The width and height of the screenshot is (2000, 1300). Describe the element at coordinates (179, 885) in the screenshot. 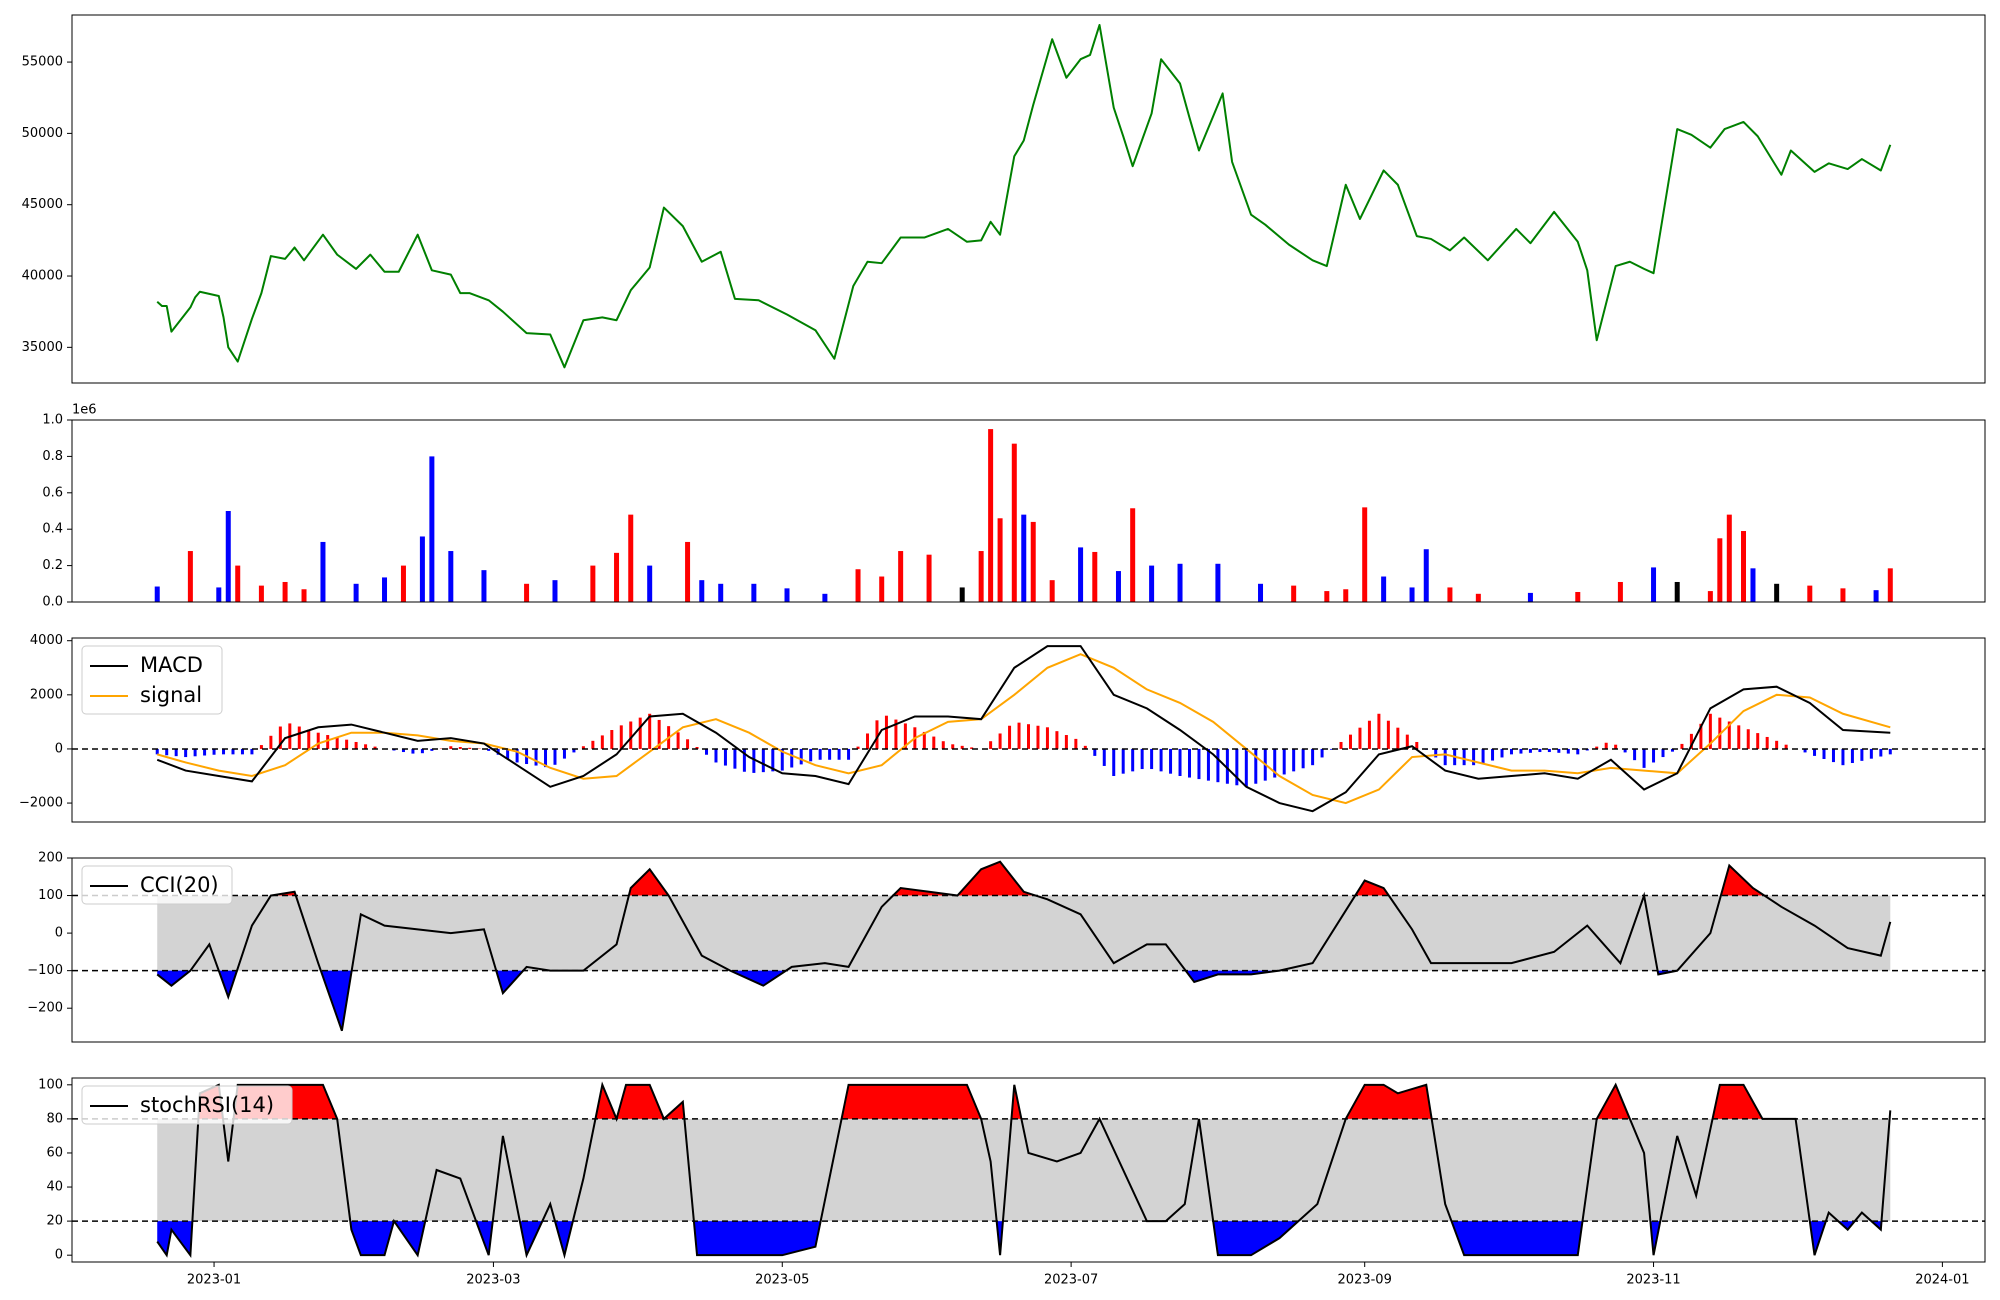

I see `legend-label: CCI(20)` at that location.